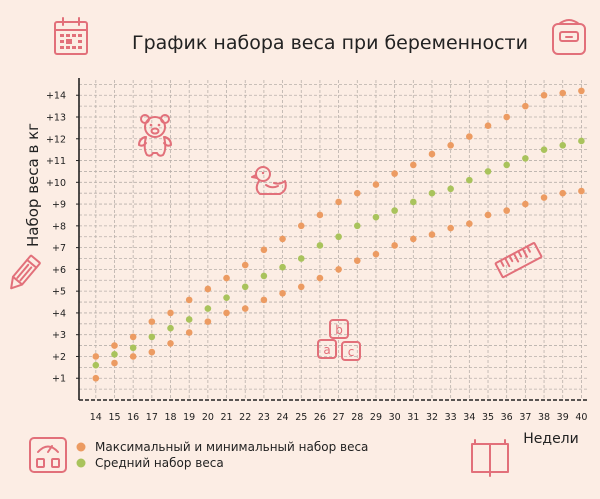 The width and height of the screenshot is (600, 499). I want to click on x-tick-label: 23, so click(264, 417).